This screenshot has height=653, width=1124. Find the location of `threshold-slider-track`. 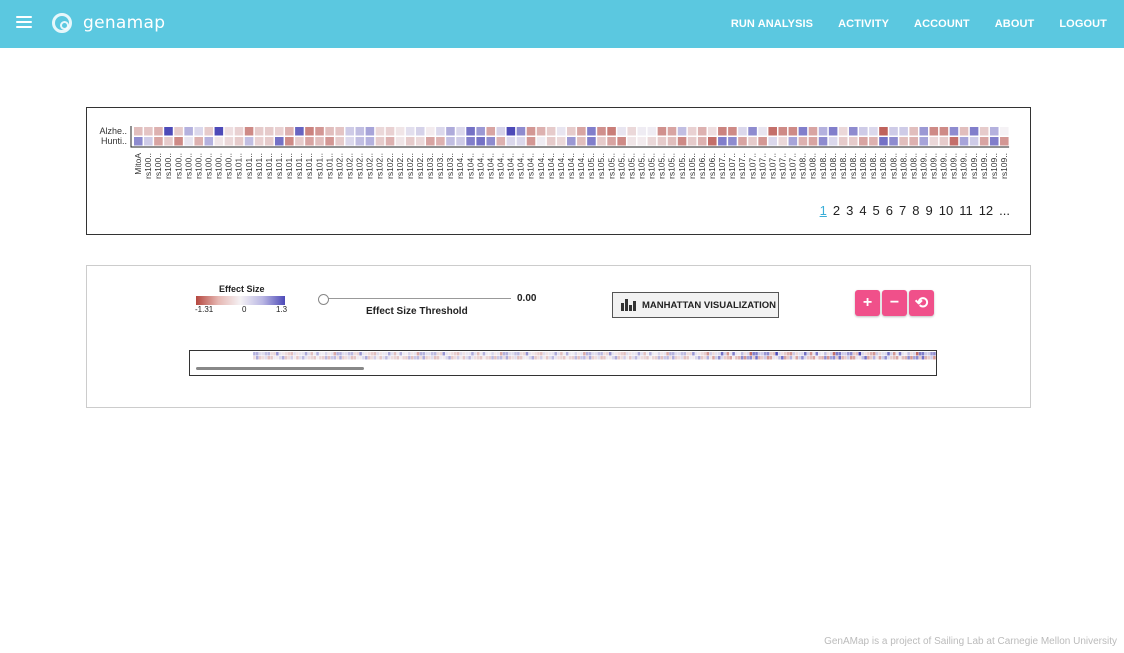

threshold-slider-track is located at coordinates (417, 298).